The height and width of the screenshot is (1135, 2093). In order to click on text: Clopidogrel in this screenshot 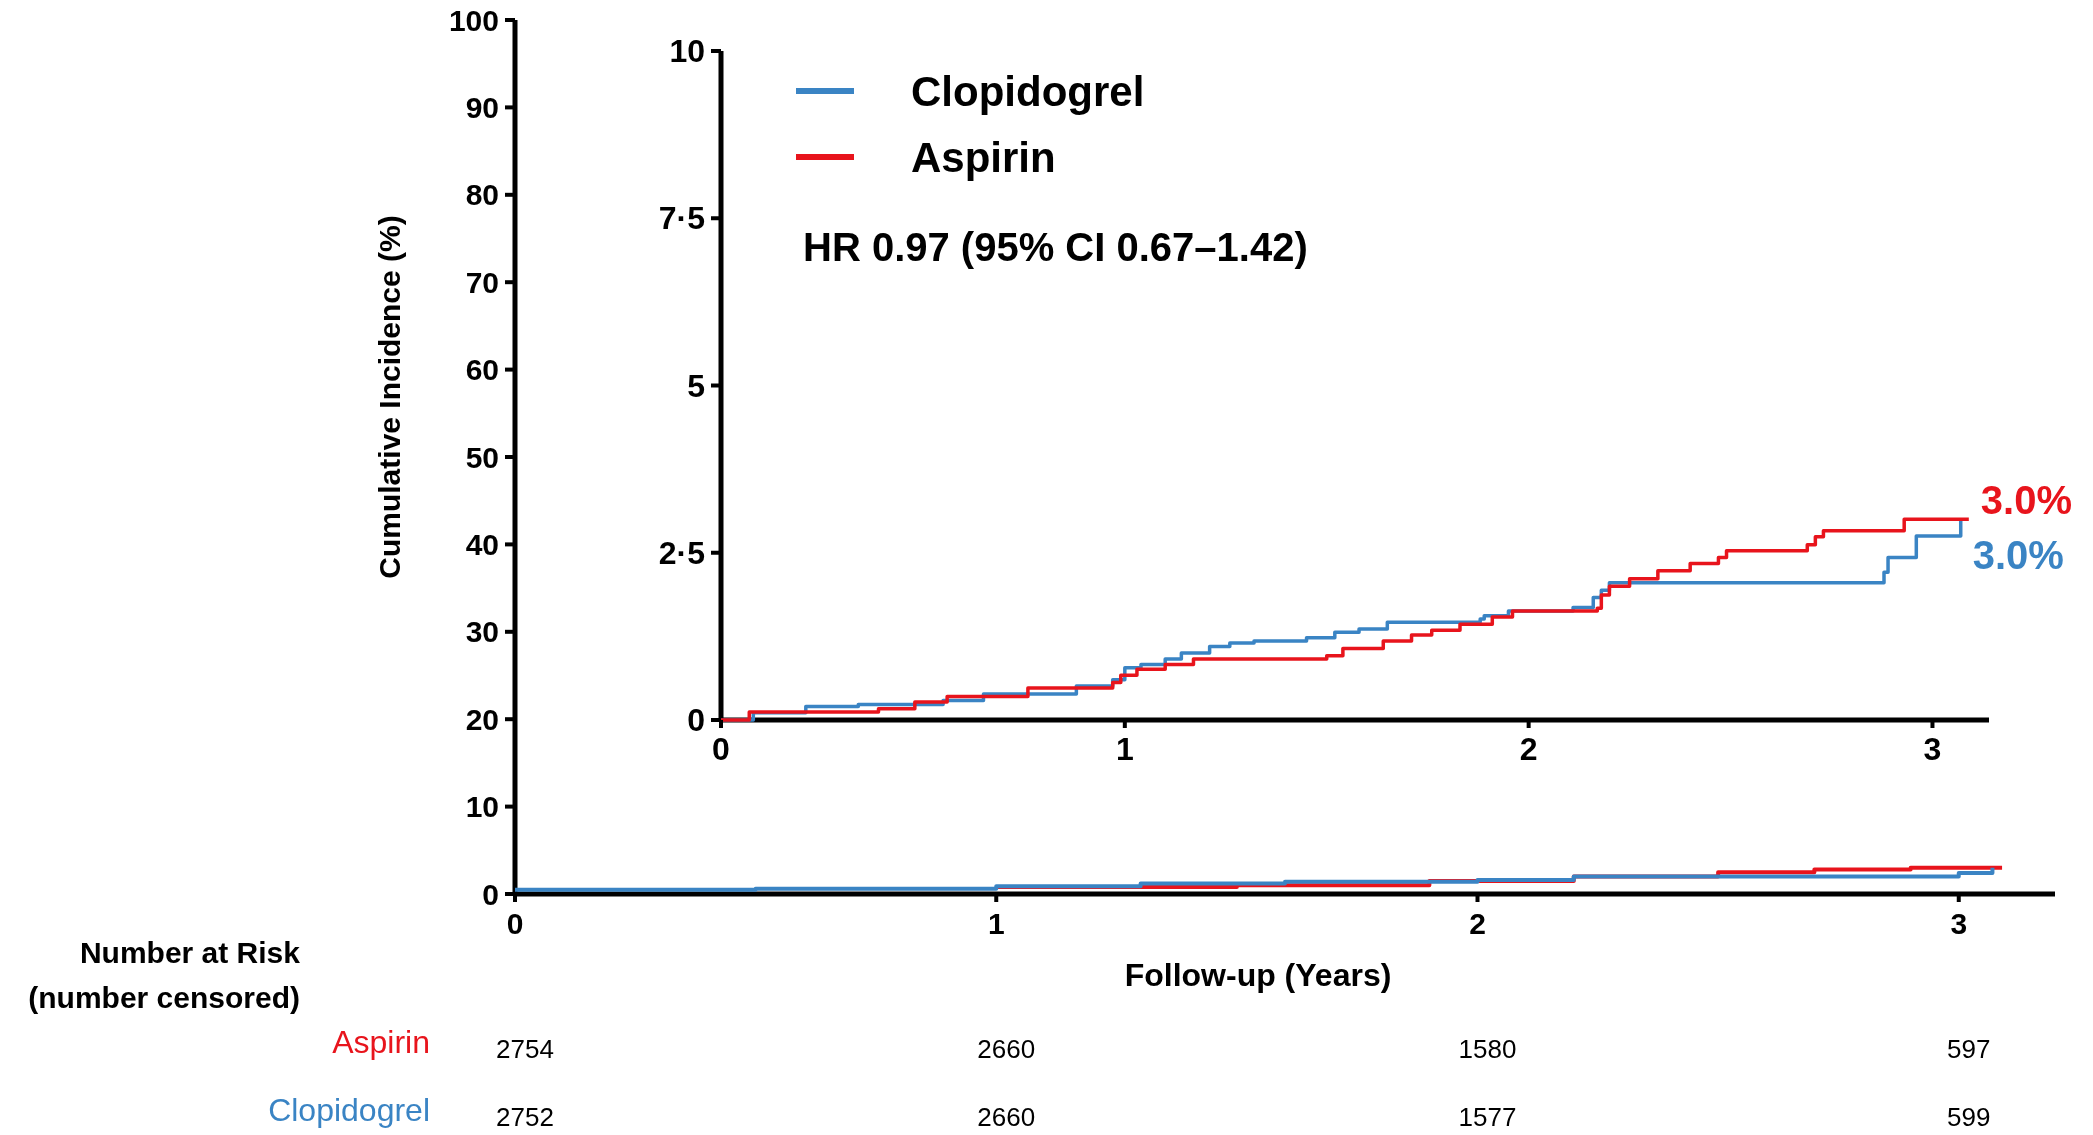, I will do `click(349, 1110)`.